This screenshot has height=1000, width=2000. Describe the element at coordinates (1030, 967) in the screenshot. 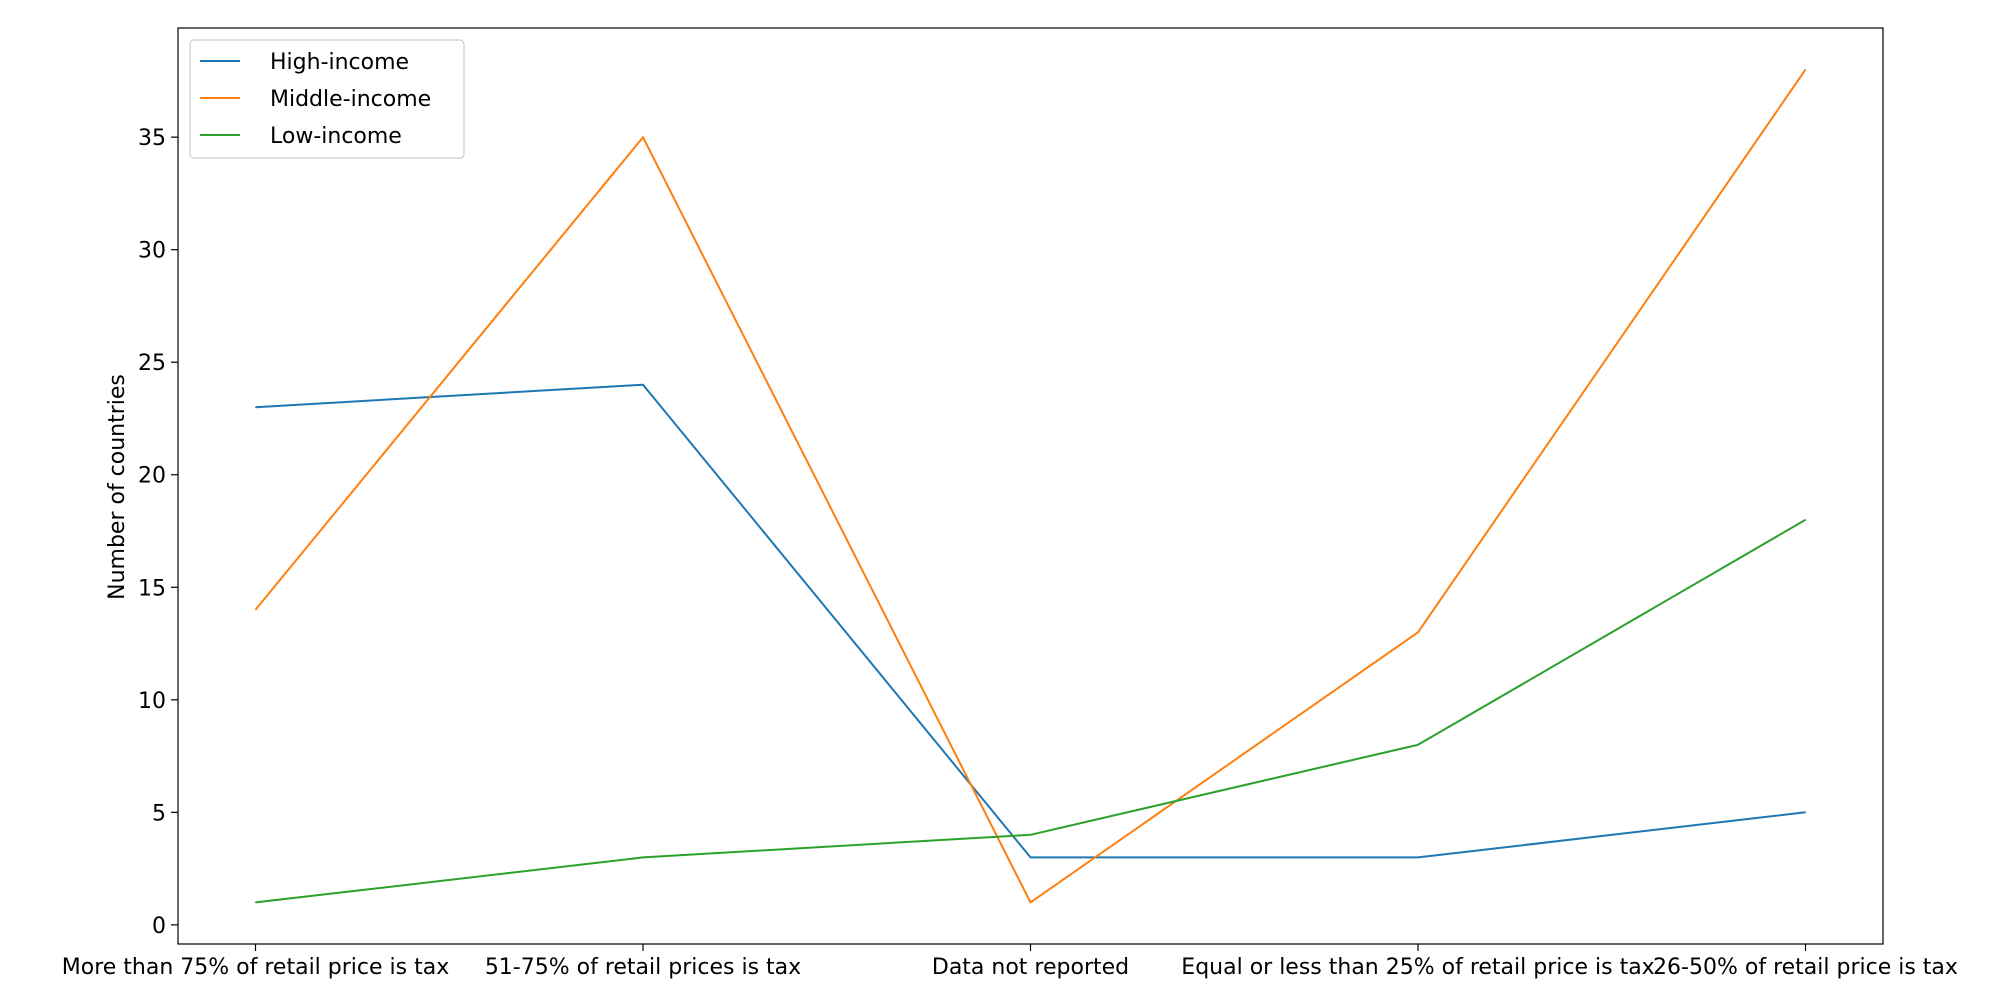

I see `x-tick-label: Data not reported` at that location.